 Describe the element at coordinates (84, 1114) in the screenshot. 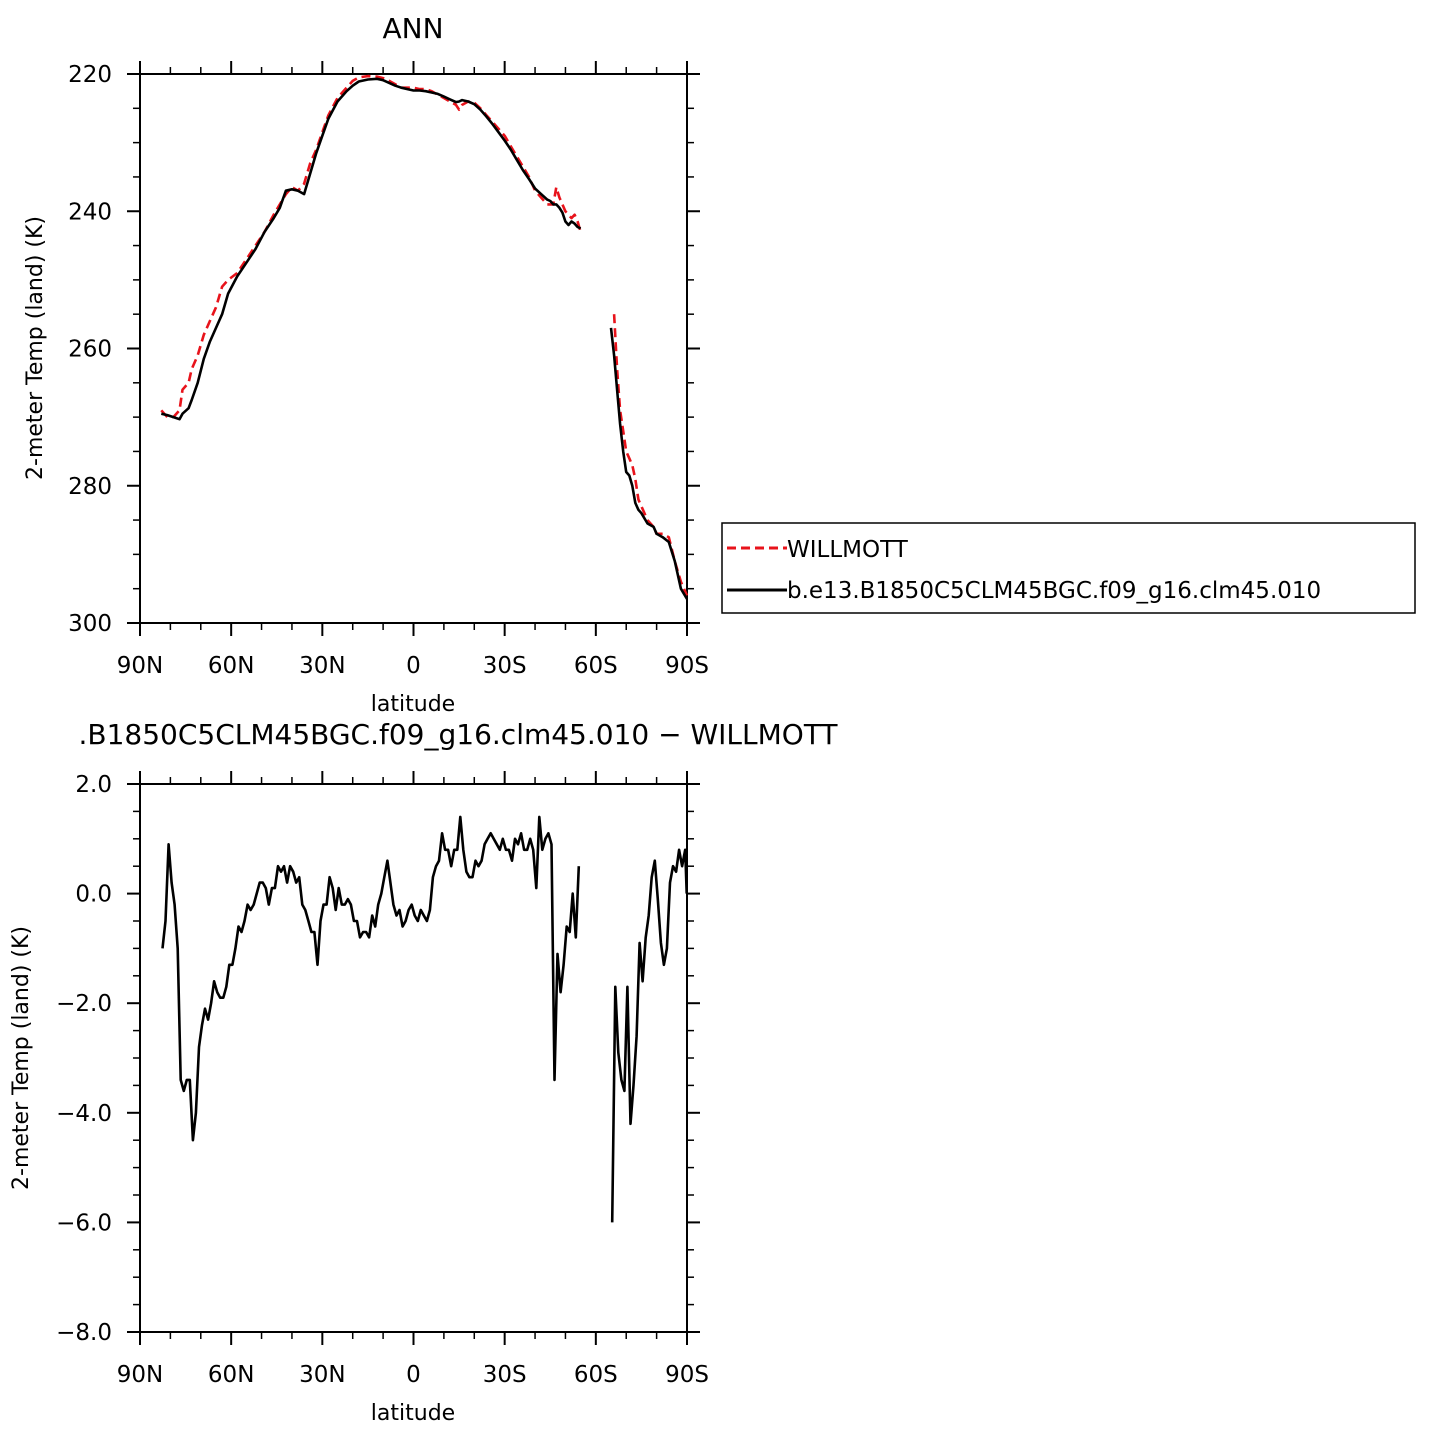

I see `bottom-y-tick-label: −4.0` at that location.